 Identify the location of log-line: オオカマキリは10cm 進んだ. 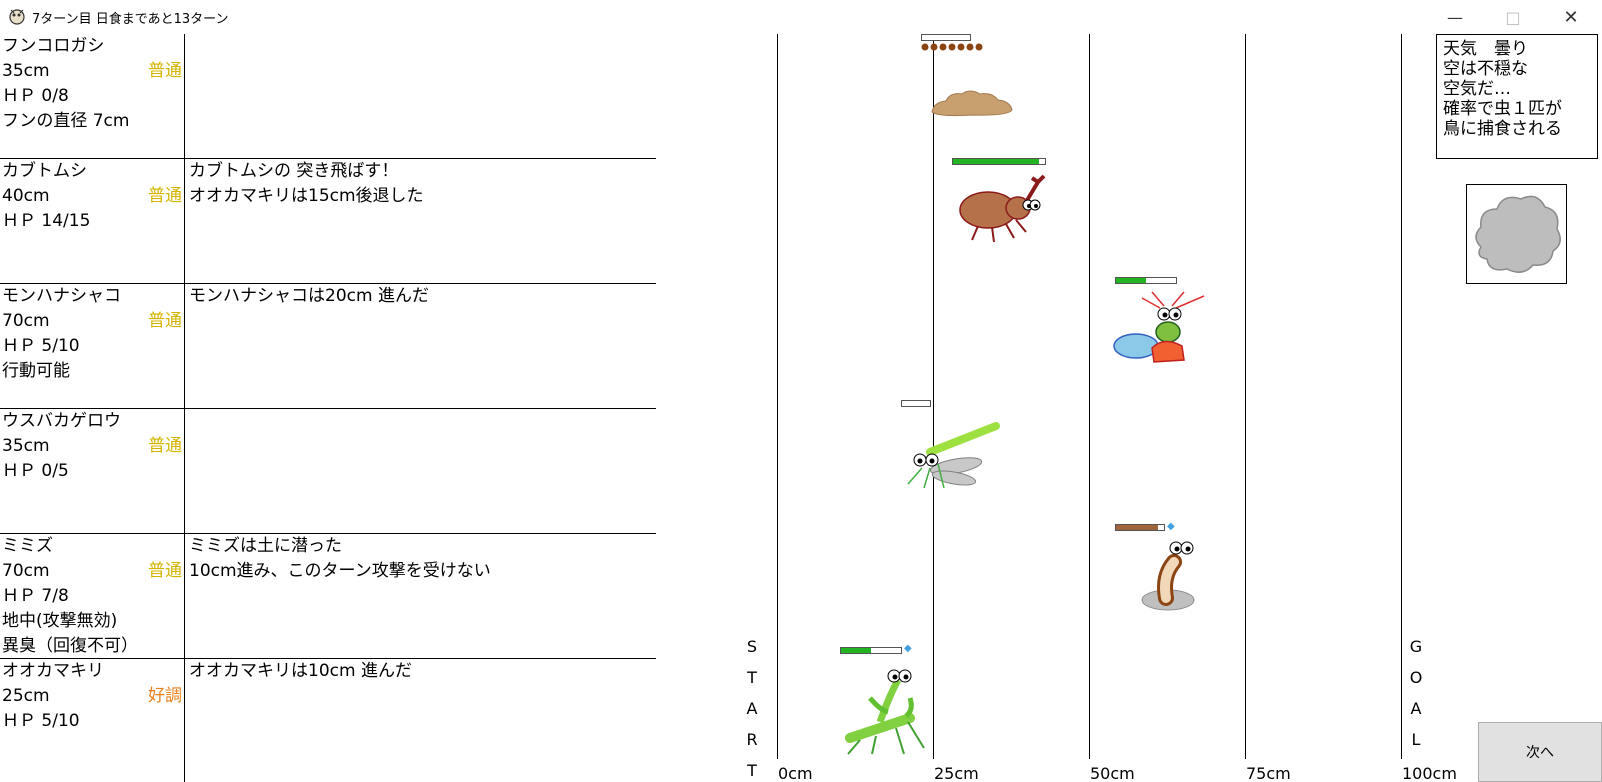
(300, 671).